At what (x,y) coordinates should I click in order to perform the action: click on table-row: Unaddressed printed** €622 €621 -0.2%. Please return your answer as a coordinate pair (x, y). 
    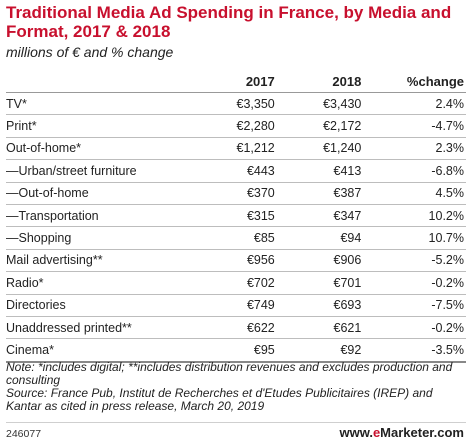
    Looking at the image, I should click on (236, 328).